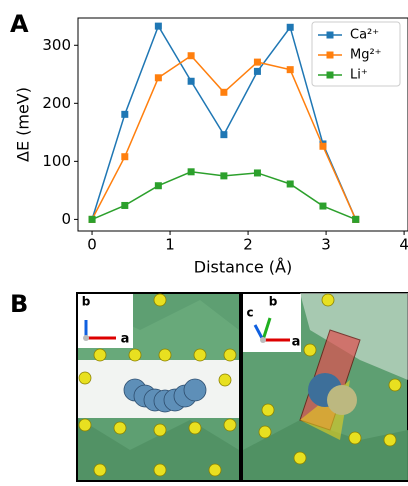 The image size is (408, 486). I want to click on y-tick-label: 100, so click(56, 161).